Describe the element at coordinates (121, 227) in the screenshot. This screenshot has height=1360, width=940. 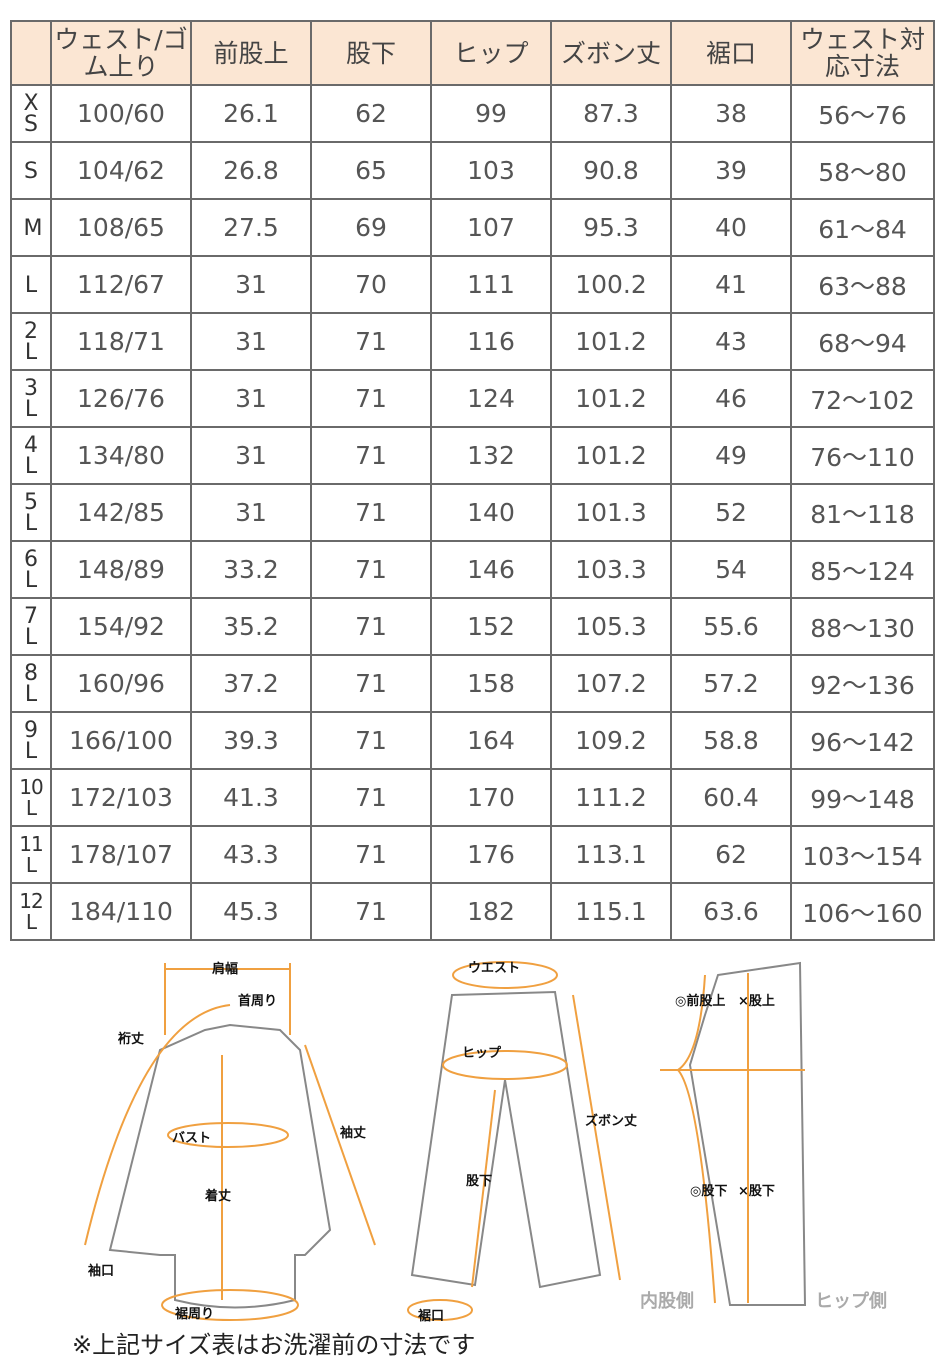
I see `cell: 108/65` at that location.